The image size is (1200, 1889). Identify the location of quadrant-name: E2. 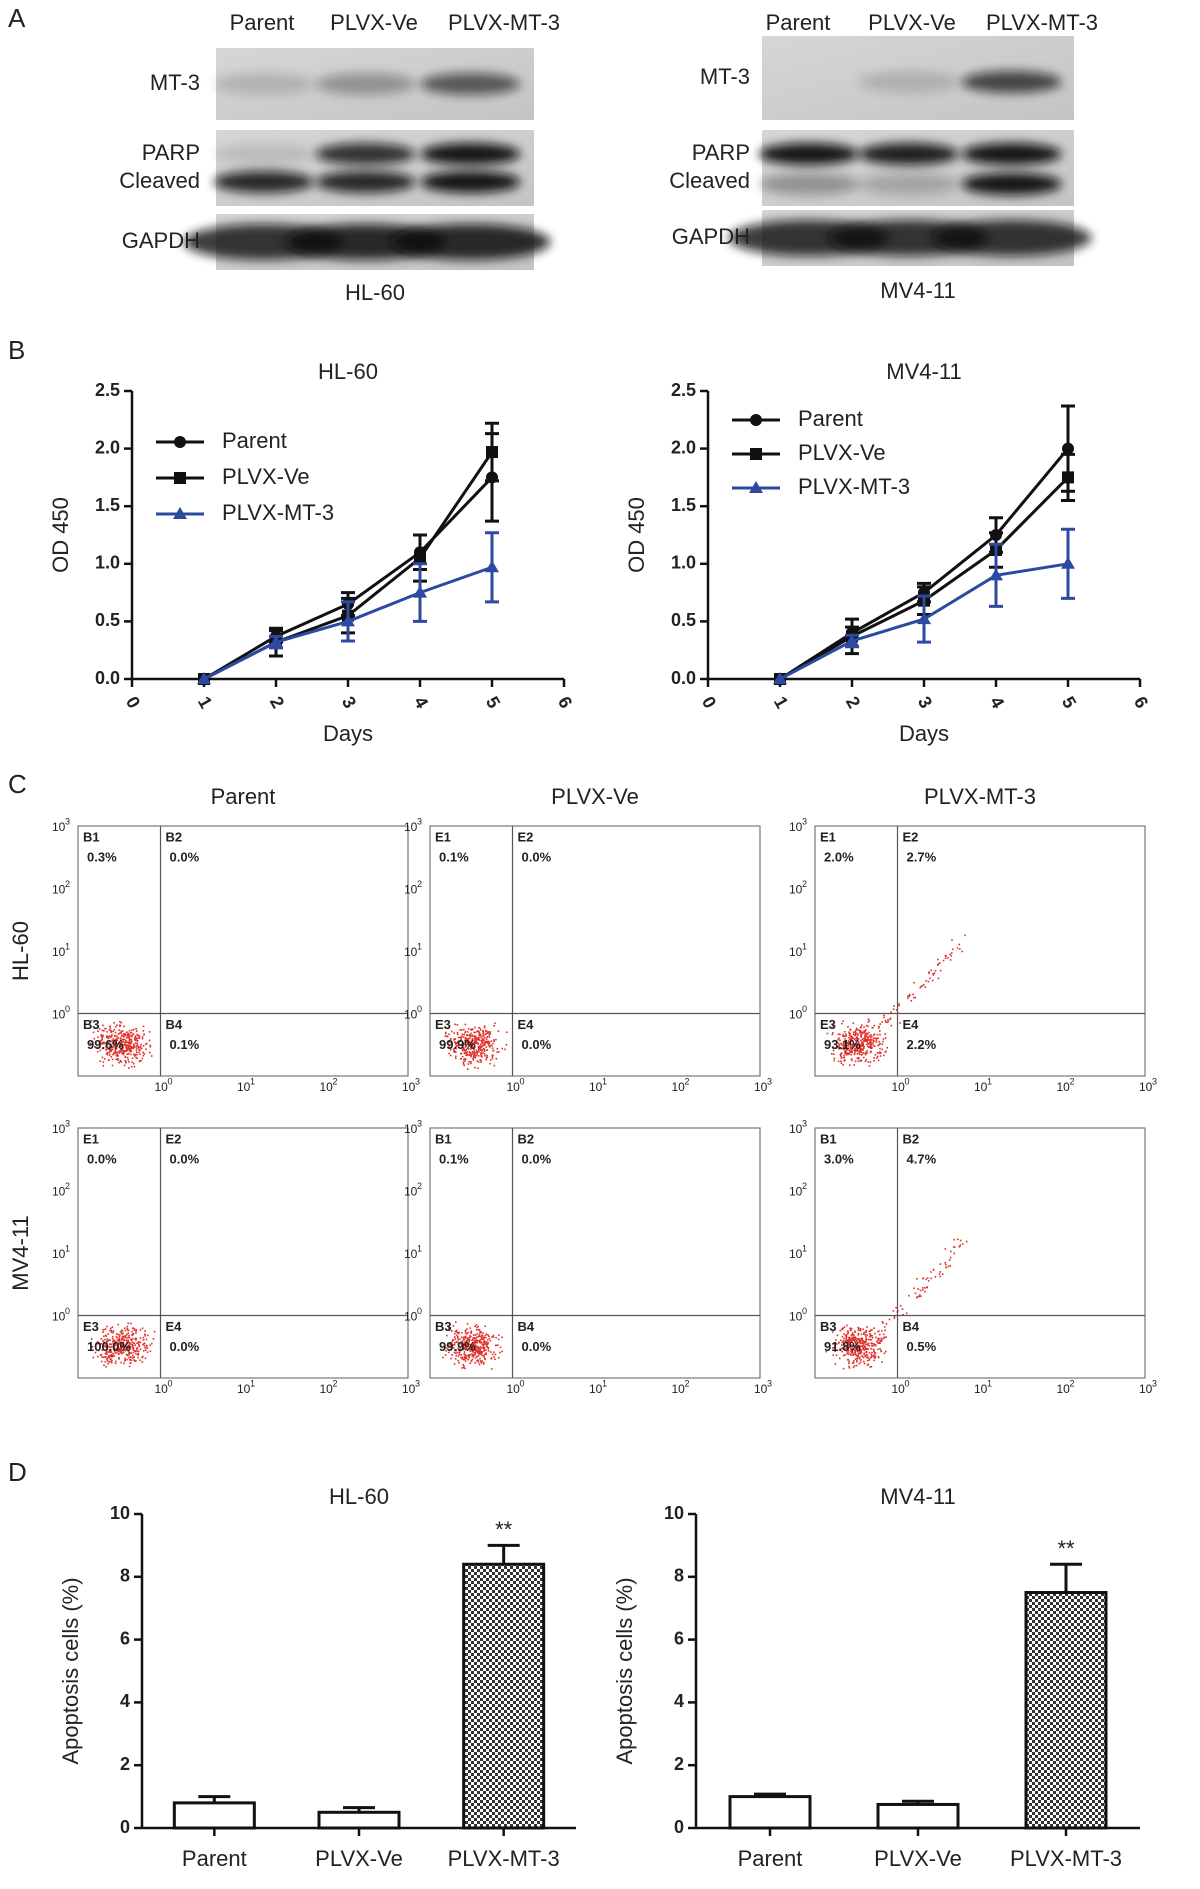
(174, 1138).